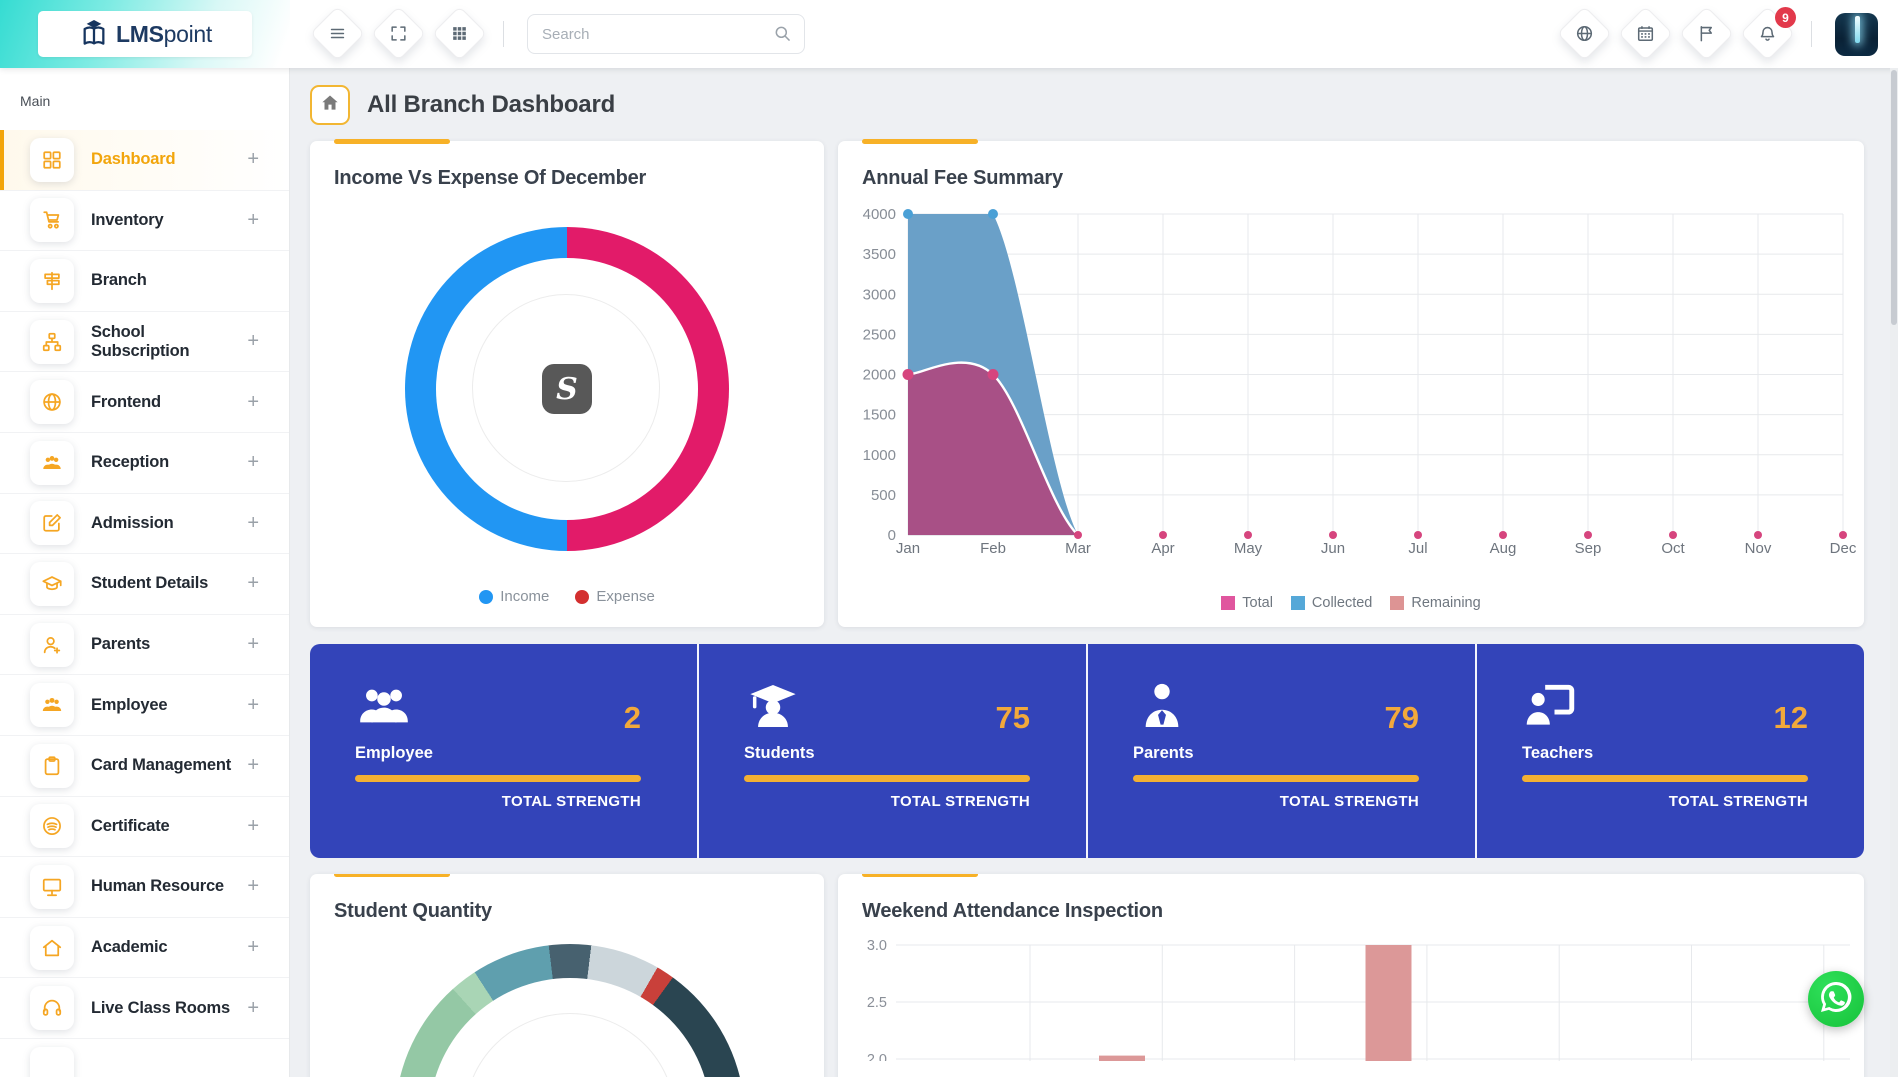 This screenshot has height=1077, width=1898. I want to click on weekend-attendance-card: Weekend Attendance Inspection 3.0 2.5 2.0, so click(1351, 975).